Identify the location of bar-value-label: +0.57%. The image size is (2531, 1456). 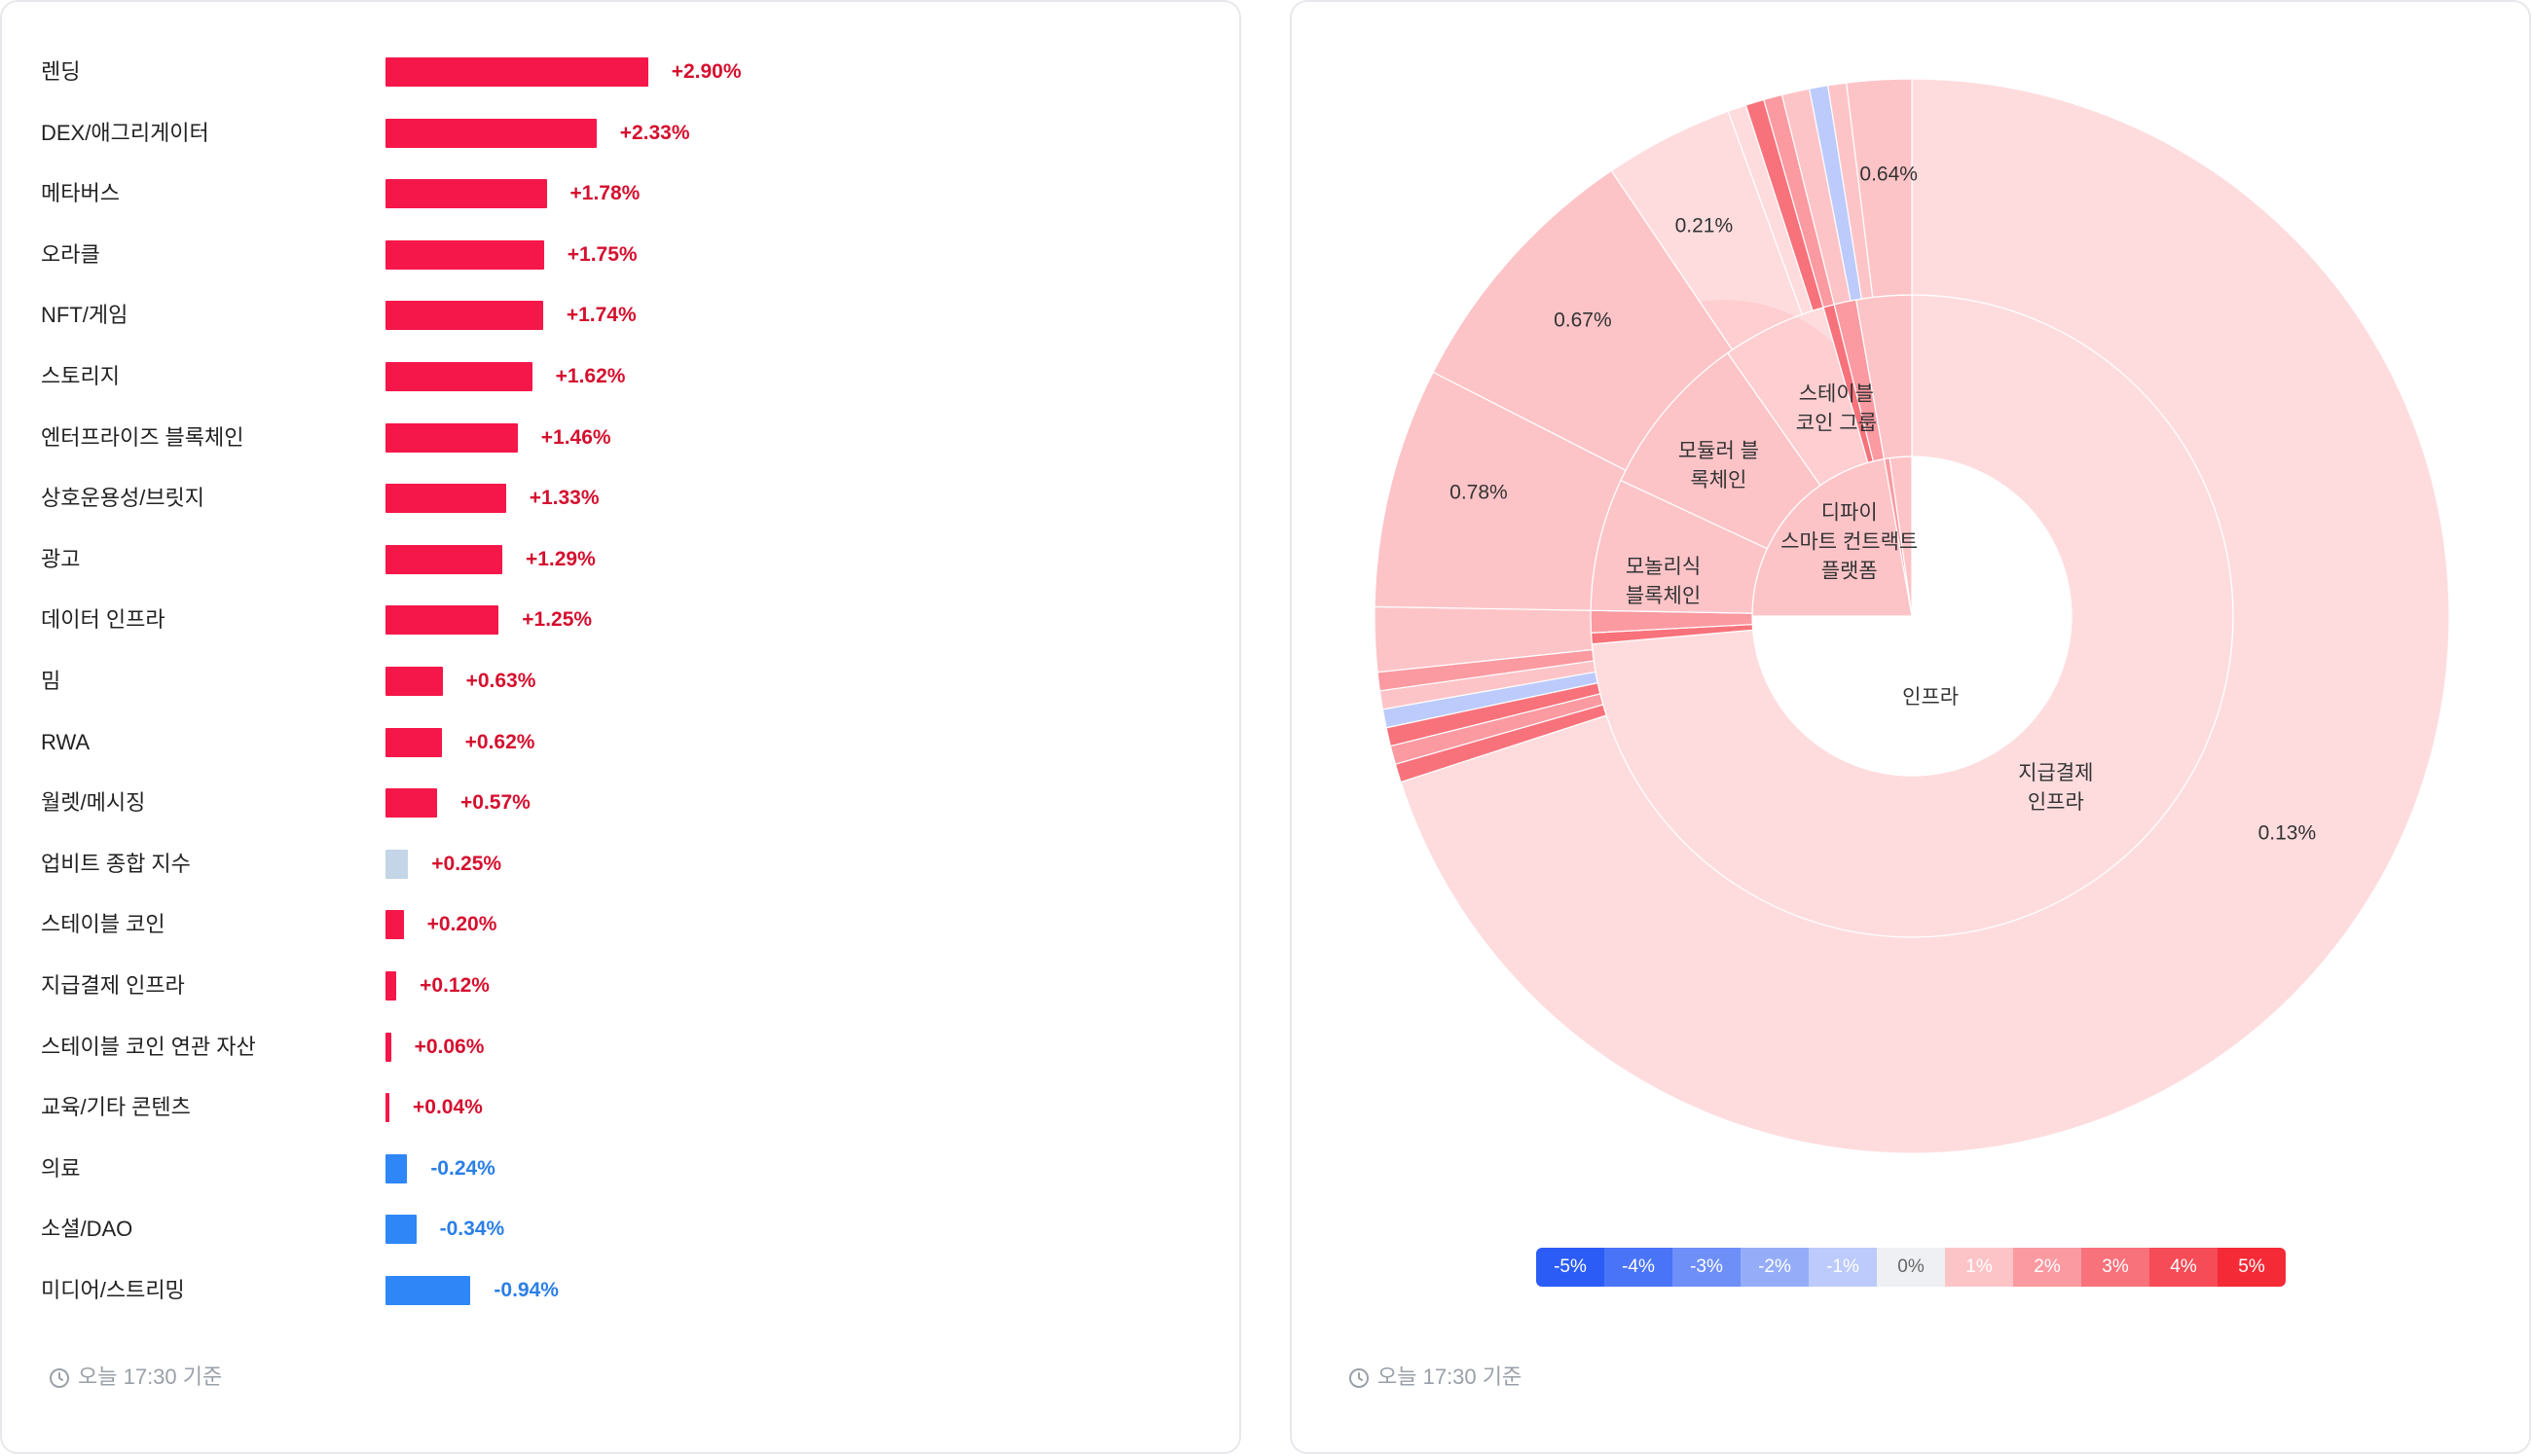
(495, 803).